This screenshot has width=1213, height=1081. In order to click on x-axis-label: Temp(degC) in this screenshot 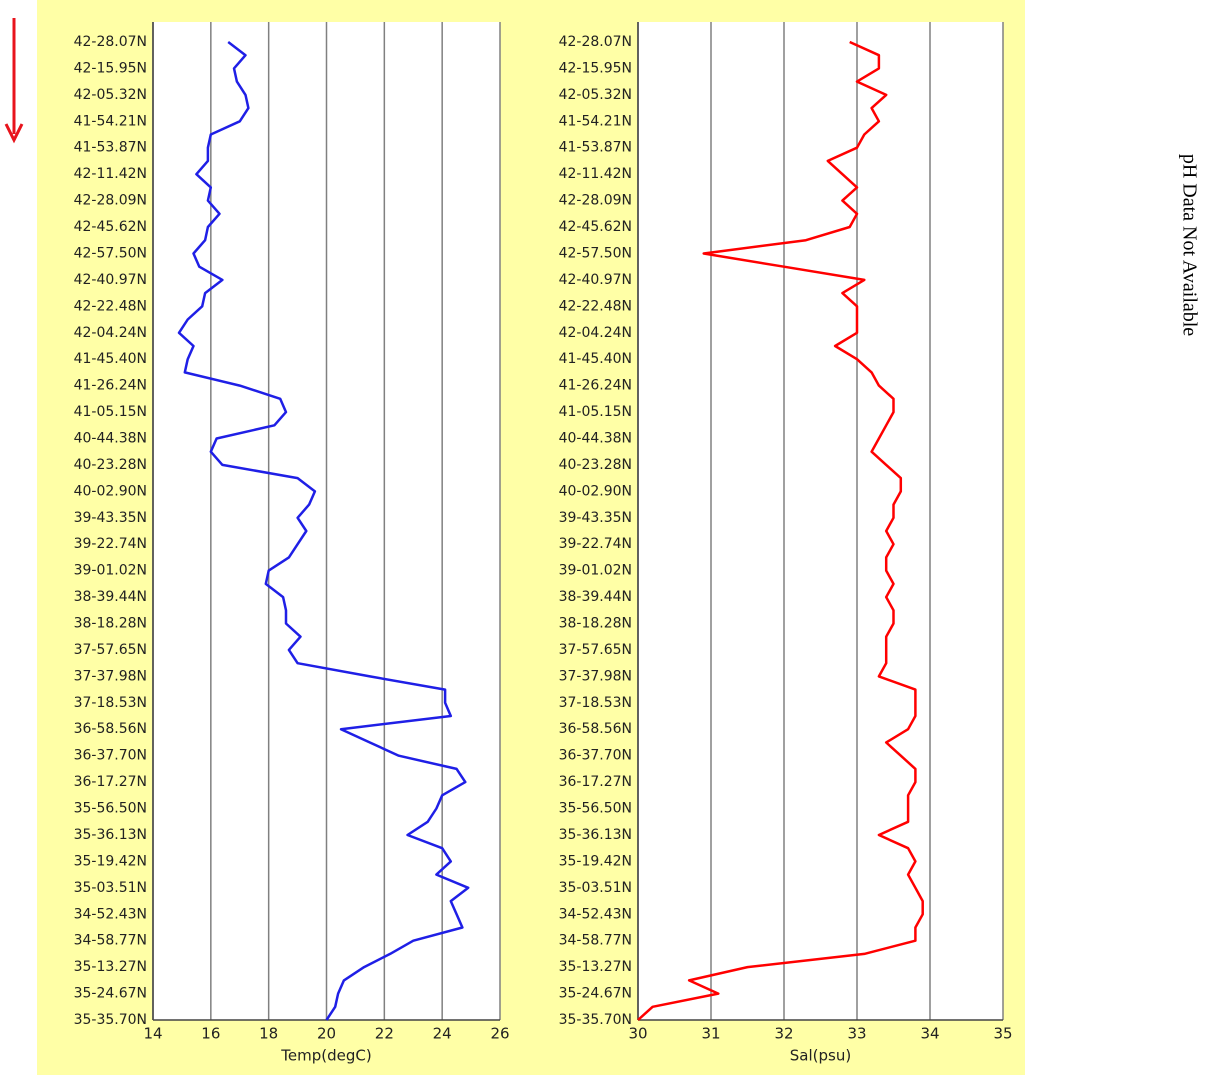, I will do `click(325, 1056)`.